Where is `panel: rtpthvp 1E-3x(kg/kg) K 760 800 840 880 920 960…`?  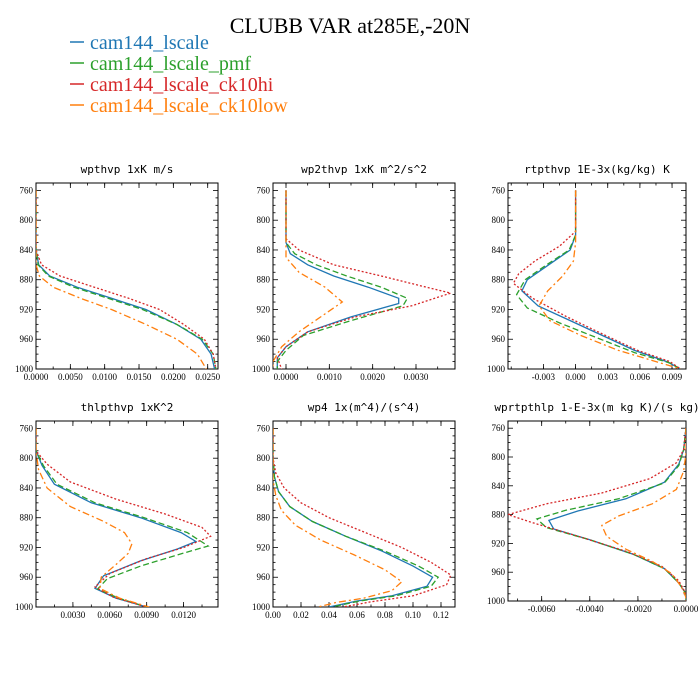 panel: rtpthvp 1E-3x(kg/kg) K 760 800 840 880 920 960… is located at coordinates (587, 272).